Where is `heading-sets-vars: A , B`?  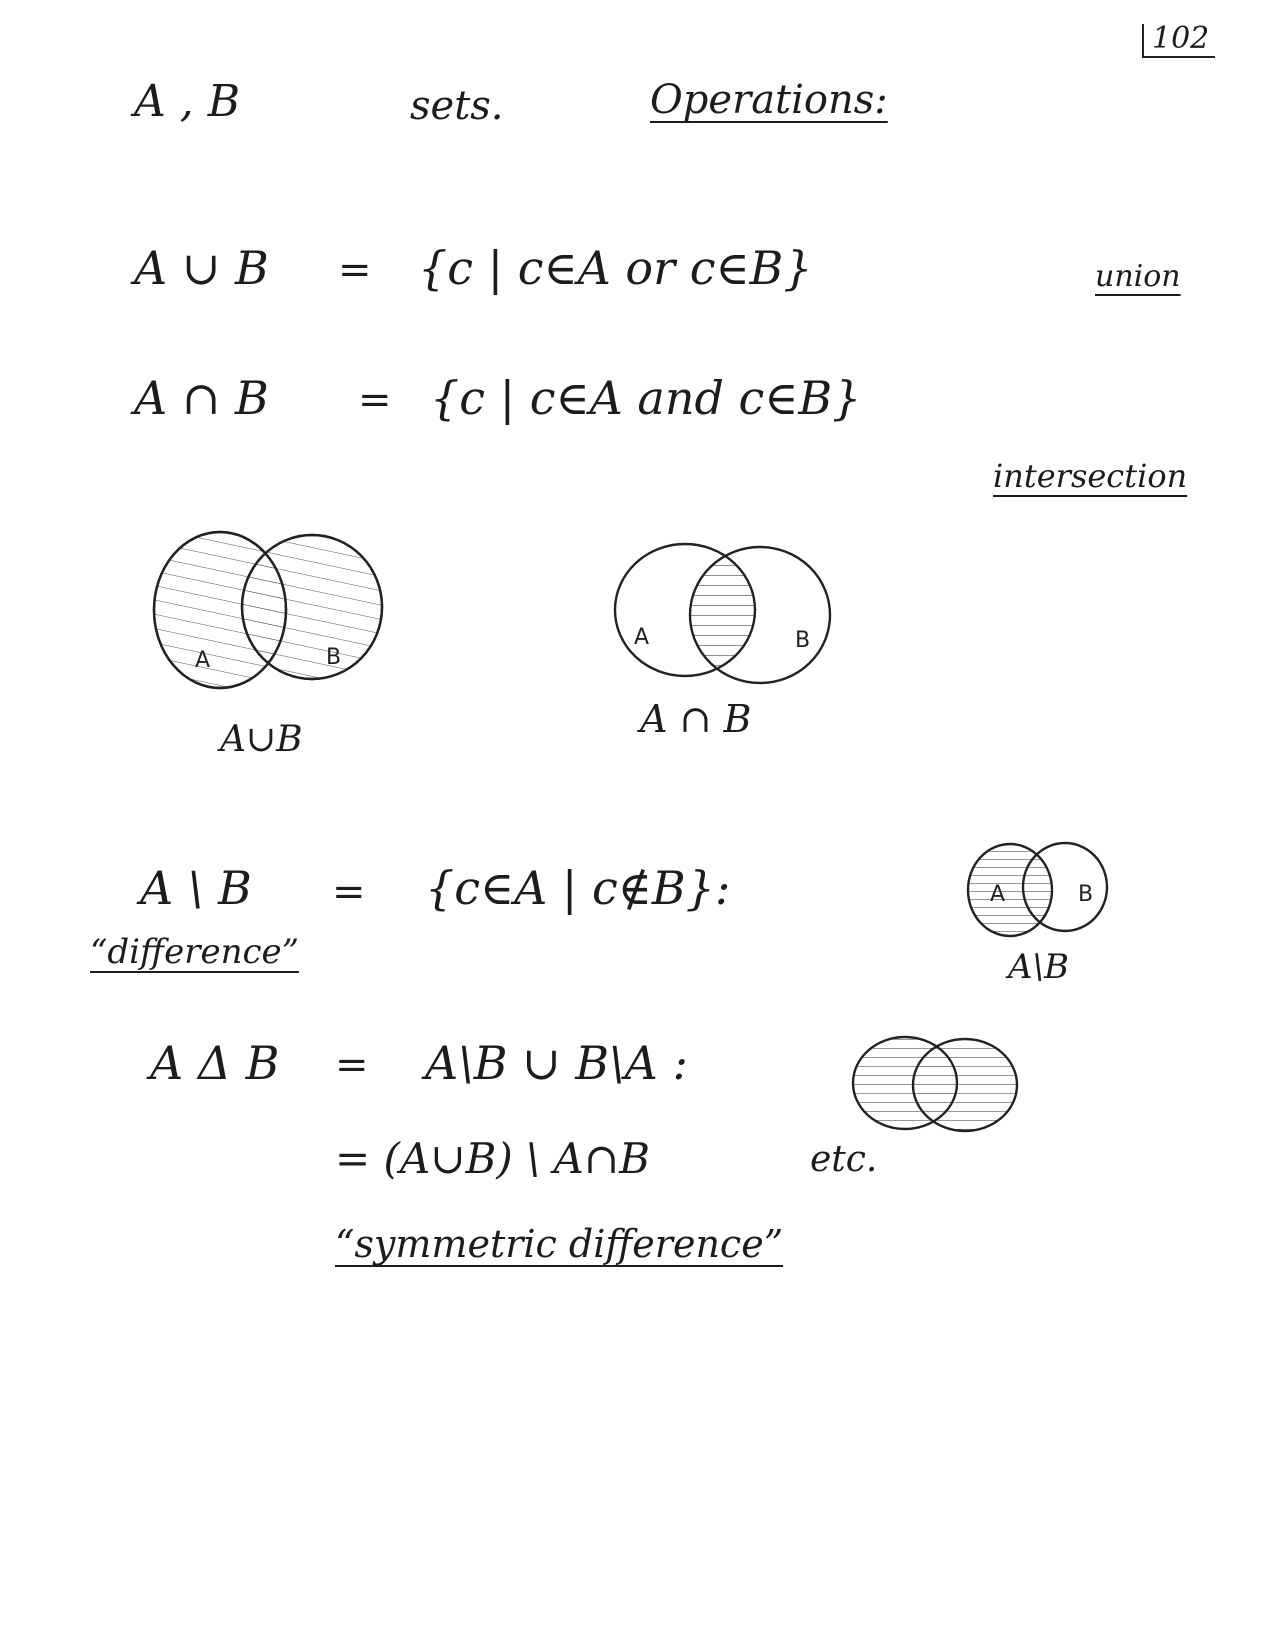 heading-sets-vars: A , B is located at coordinates (187, 101).